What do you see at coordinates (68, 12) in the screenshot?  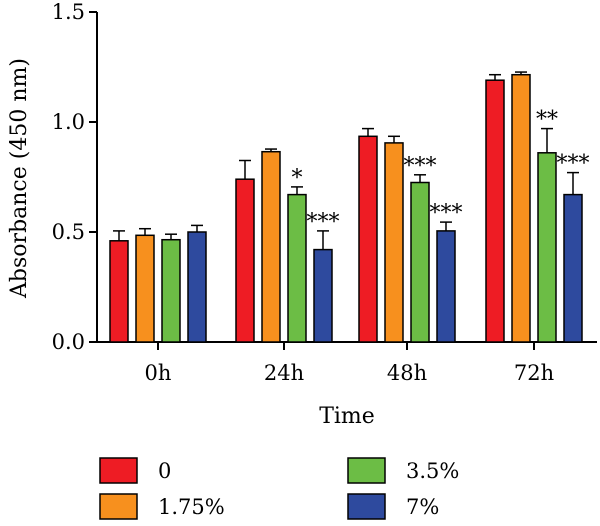 I see `y-tick-label: 1.5` at bounding box center [68, 12].